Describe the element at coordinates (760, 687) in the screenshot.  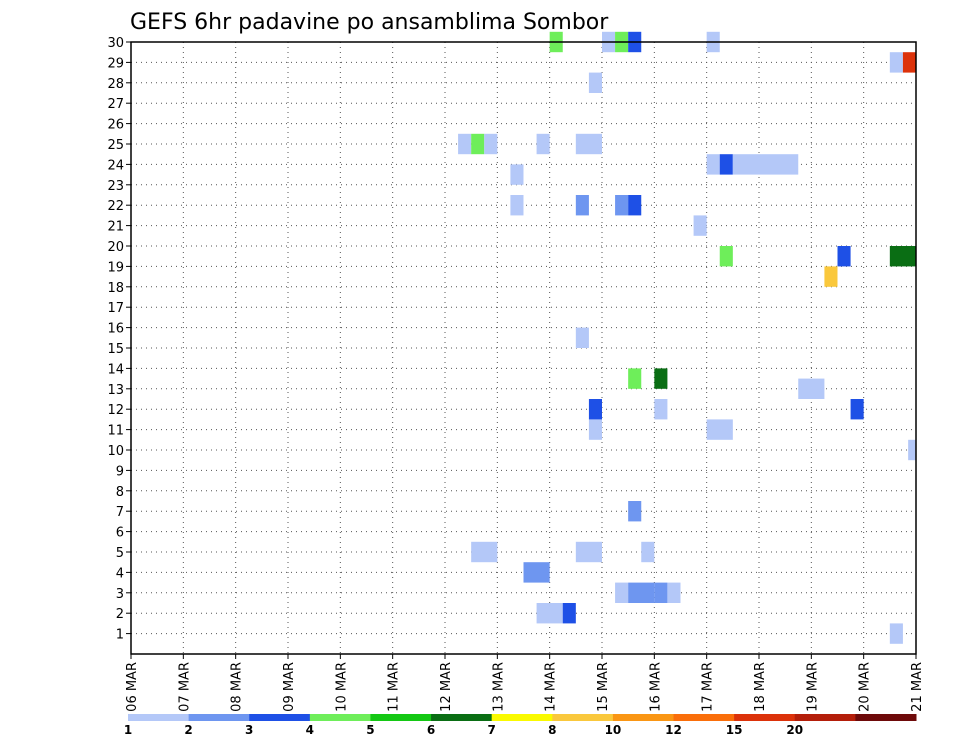
I see `x-tick-label: 18 MAR` at that location.